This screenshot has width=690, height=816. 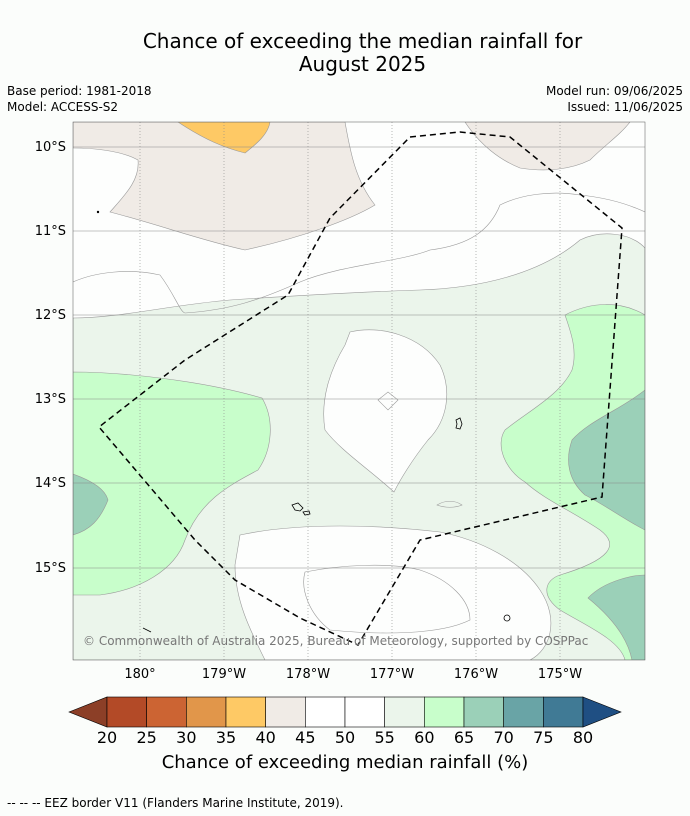 I want to click on colorbar-tick-30: 30, so click(x=186, y=737).